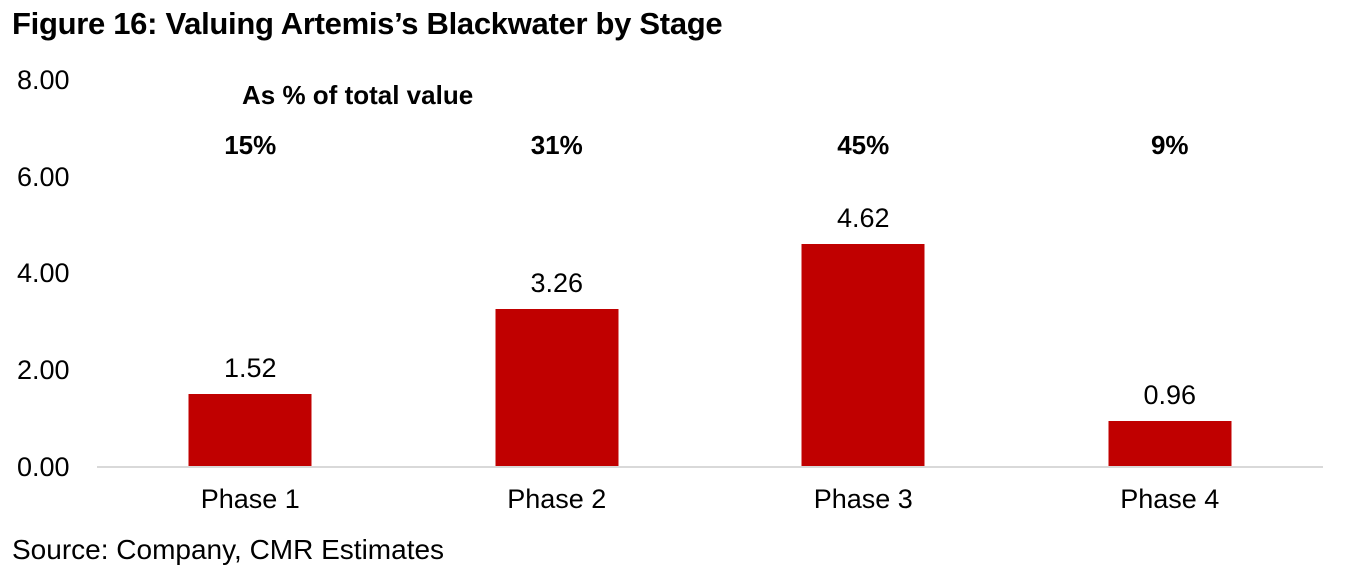  Describe the element at coordinates (863, 499) in the screenshot. I see `category-label: Phase 3` at that location.